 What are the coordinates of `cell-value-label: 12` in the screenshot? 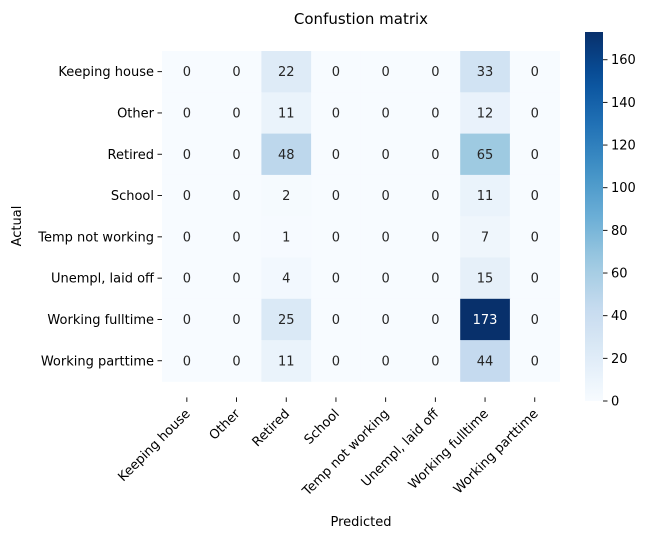 It's located at (485, 113).